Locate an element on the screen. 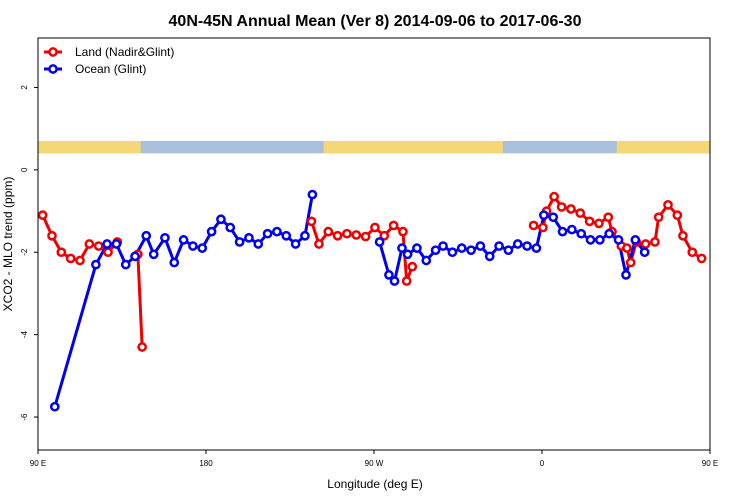 Image resolution: width=750 pixels, height=500 pixels. legend: Land (Nadir&Glint) Ocean (Glint) is located at coordinates (109, 60).